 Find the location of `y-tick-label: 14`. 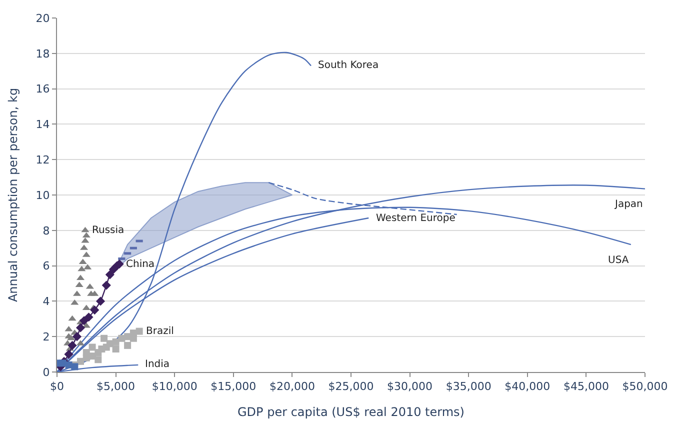

y-tick-label: 14 is located at coordinates (43, 125).